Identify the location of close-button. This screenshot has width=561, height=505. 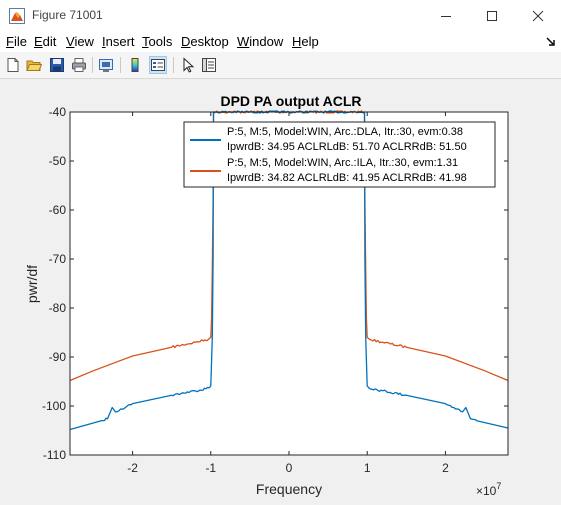
(538, 16).